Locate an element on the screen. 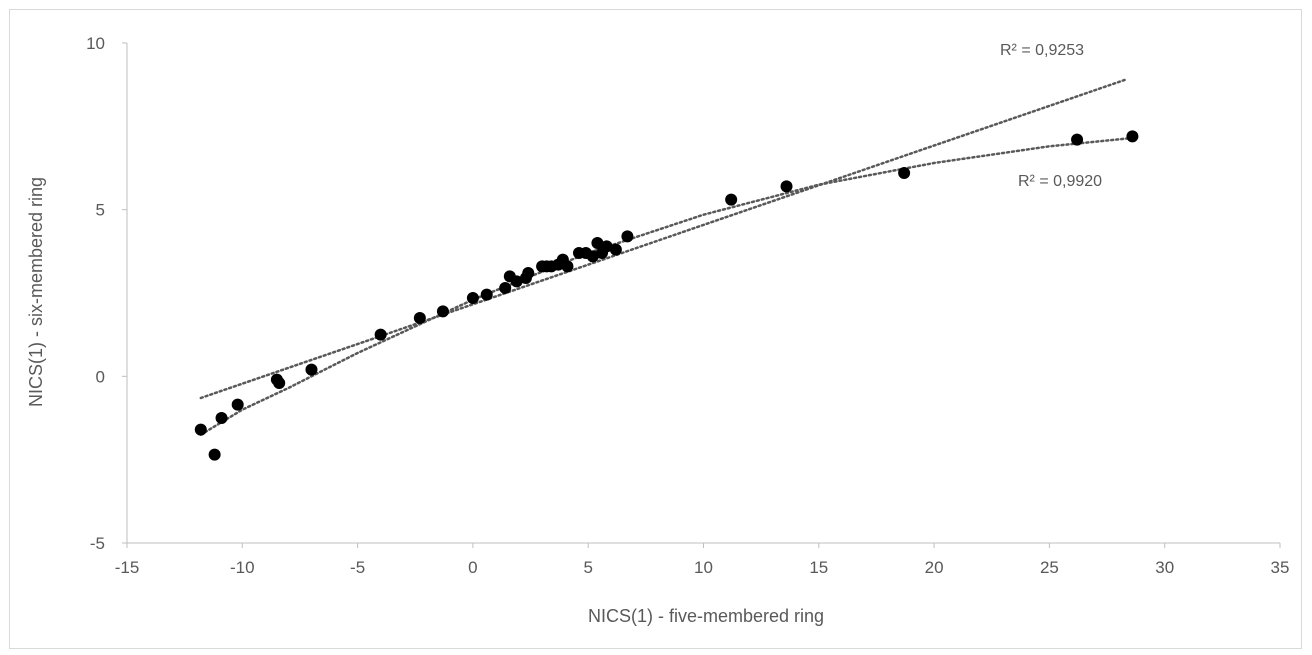 The image size is (1312, 655). r2-linear-label: R² = 0,9253 is located at coordinates (1042, 50).